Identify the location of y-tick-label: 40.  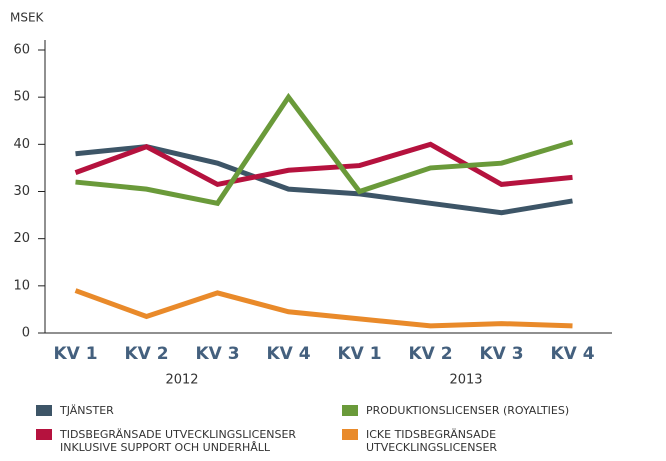
(21, 144).